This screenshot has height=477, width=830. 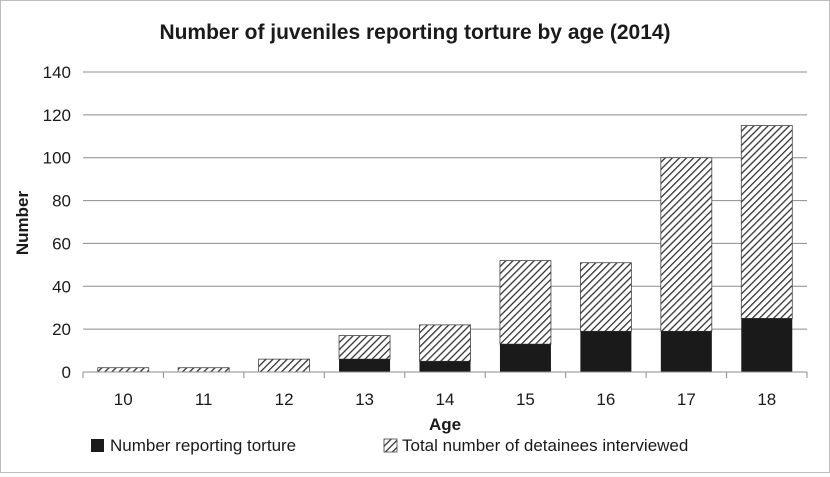 What do you see at coordinates (525, 399) in the screenshot?
I see `x-tick-label: 15` at bounding box center [525, 399].